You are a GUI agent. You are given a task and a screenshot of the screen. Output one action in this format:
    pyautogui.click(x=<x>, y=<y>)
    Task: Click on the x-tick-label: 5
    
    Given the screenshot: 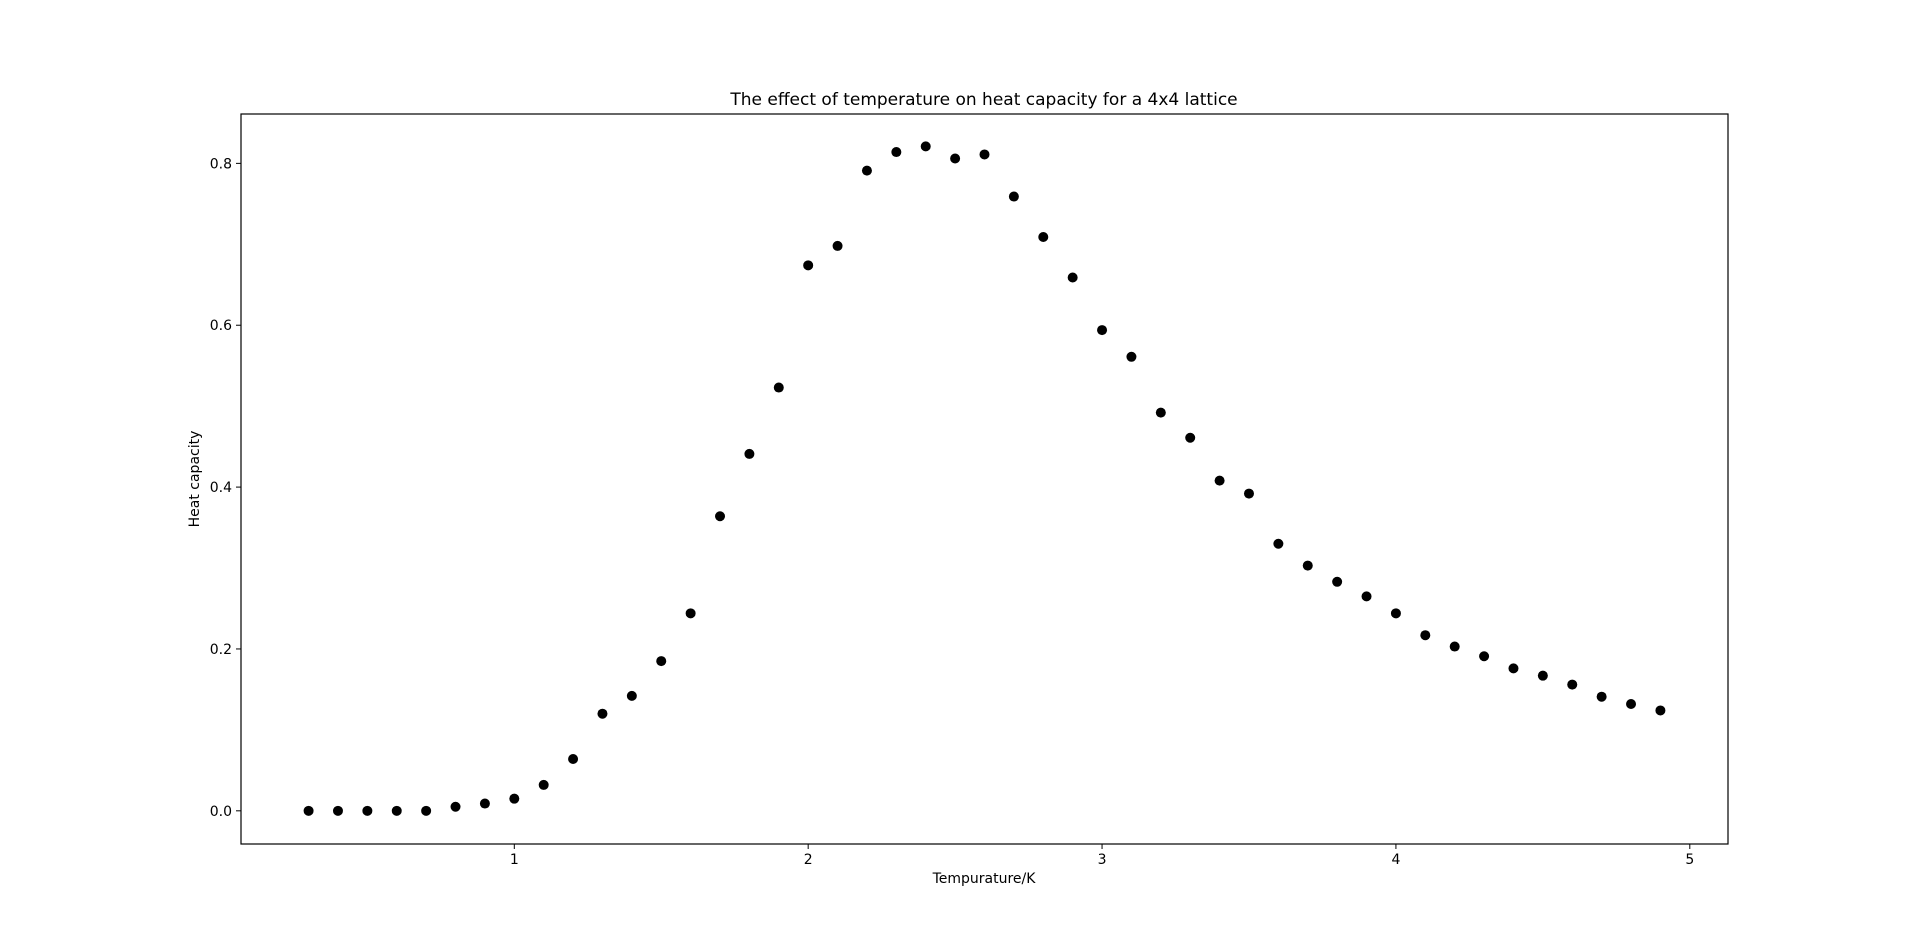 What is the action you would take?
    pyautogui.click(x=1689, y=860)
    